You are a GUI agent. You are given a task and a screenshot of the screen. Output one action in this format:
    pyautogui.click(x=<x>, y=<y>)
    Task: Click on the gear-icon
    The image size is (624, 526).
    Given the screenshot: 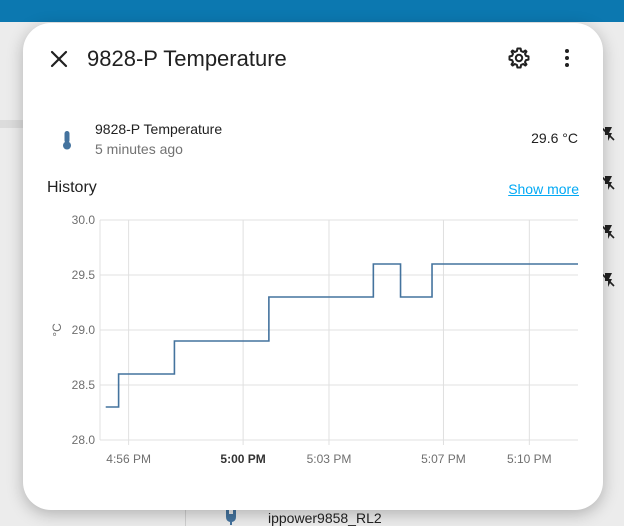 What is the action you would take?
    pyautogui.click(x=519, y=58)
    